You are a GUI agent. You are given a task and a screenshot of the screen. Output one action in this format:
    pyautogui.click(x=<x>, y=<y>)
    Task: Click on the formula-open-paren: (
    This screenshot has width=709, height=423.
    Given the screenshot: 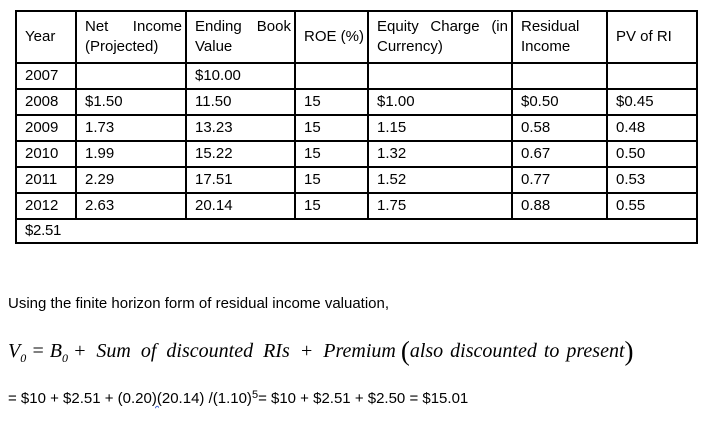 What is the action you would take?
    pyautogui.click(x=405, y=351)
    